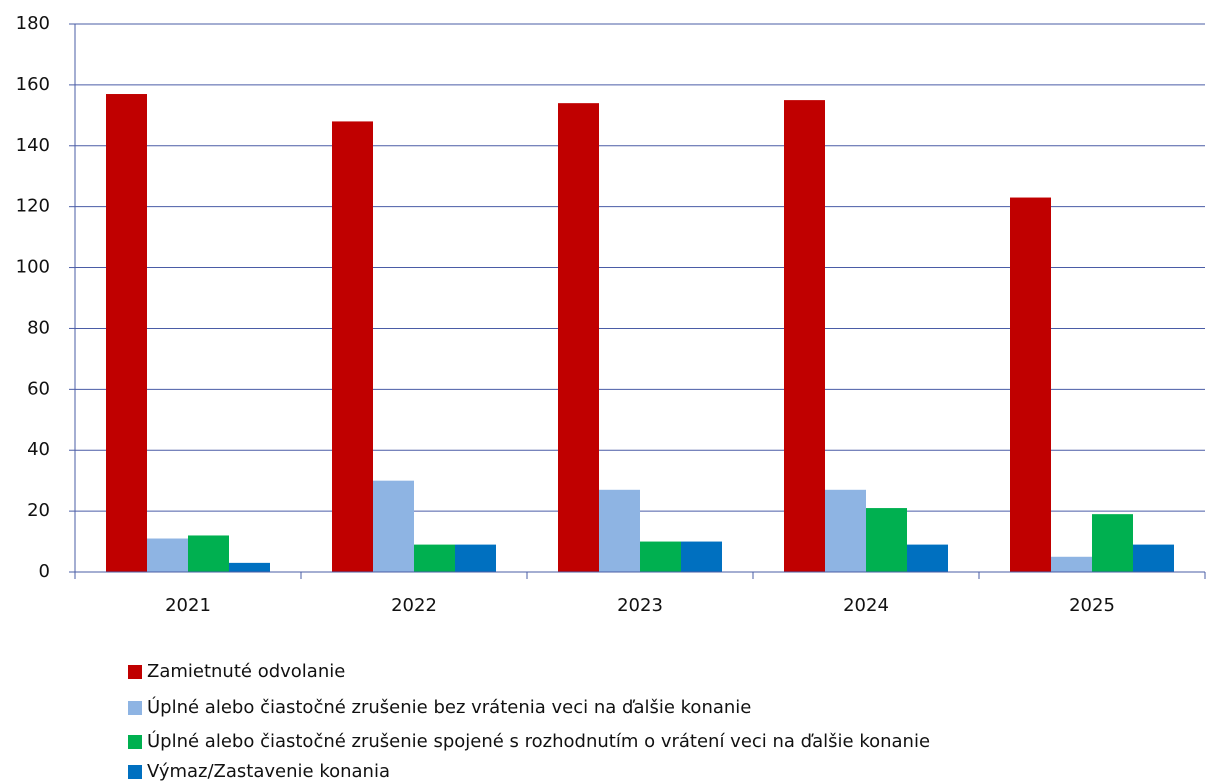 Image resolution: width=1206 pixels, height=781 pixels. Describe the element at coordinates (38, 449) in the screenshot. I see `y-tick-label: 40` at that location.